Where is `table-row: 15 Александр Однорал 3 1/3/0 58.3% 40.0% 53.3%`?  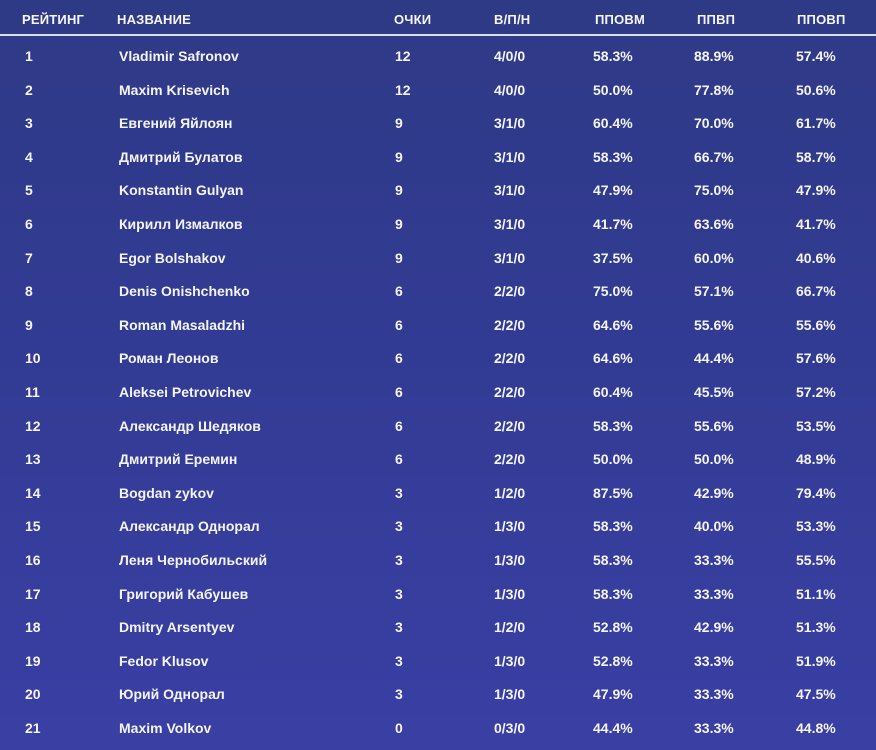
table-row: 15 Александр Однорал 3 1/3/0 58.3% 40.0% 53.3% is located at coordinates (438, 526).